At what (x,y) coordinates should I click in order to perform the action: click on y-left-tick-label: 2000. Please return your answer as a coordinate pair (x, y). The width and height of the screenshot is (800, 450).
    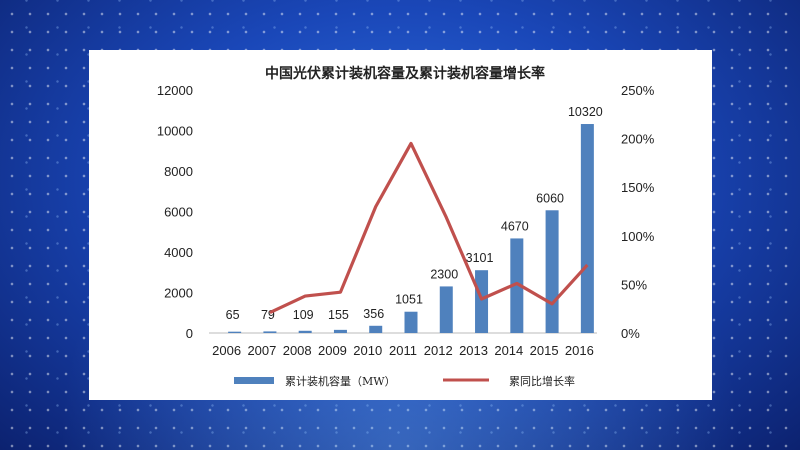
    Looking at the image, I should click on (178, 293).